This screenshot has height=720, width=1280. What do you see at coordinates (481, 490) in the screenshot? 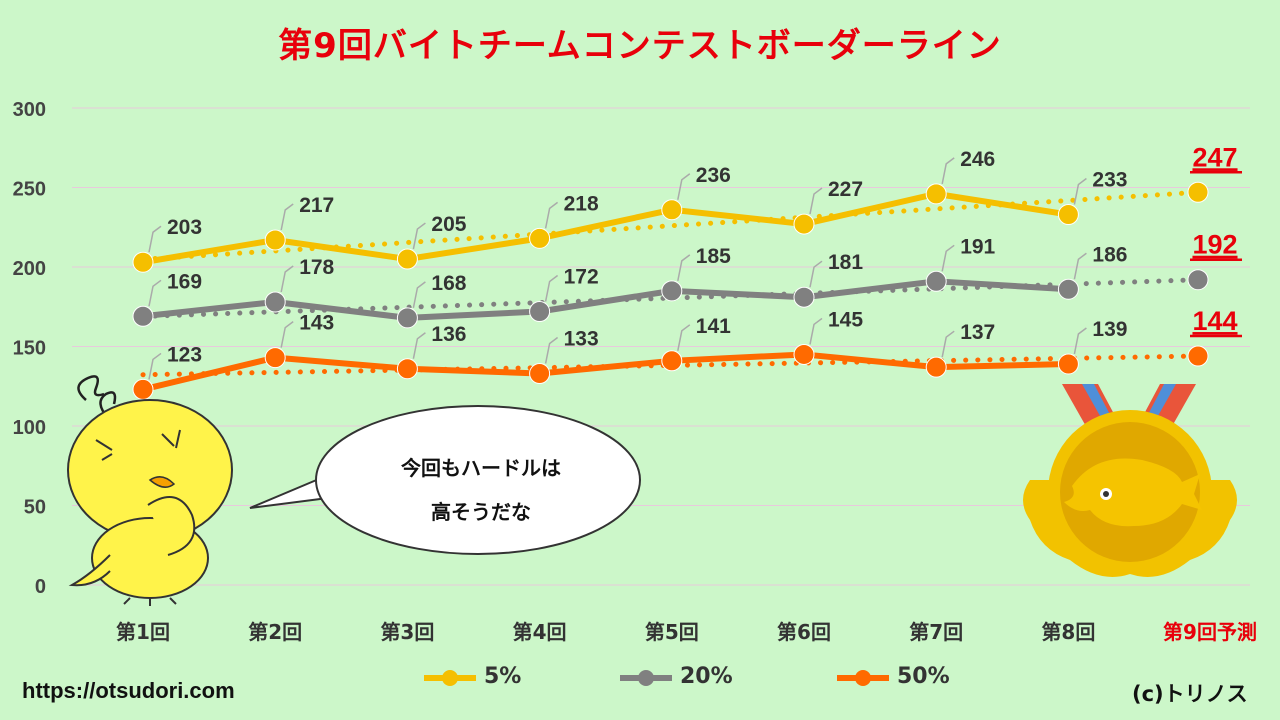
I see `speech-bubble-text: 今回もハードルは 高そうだな` at bounding box center [481, 490].